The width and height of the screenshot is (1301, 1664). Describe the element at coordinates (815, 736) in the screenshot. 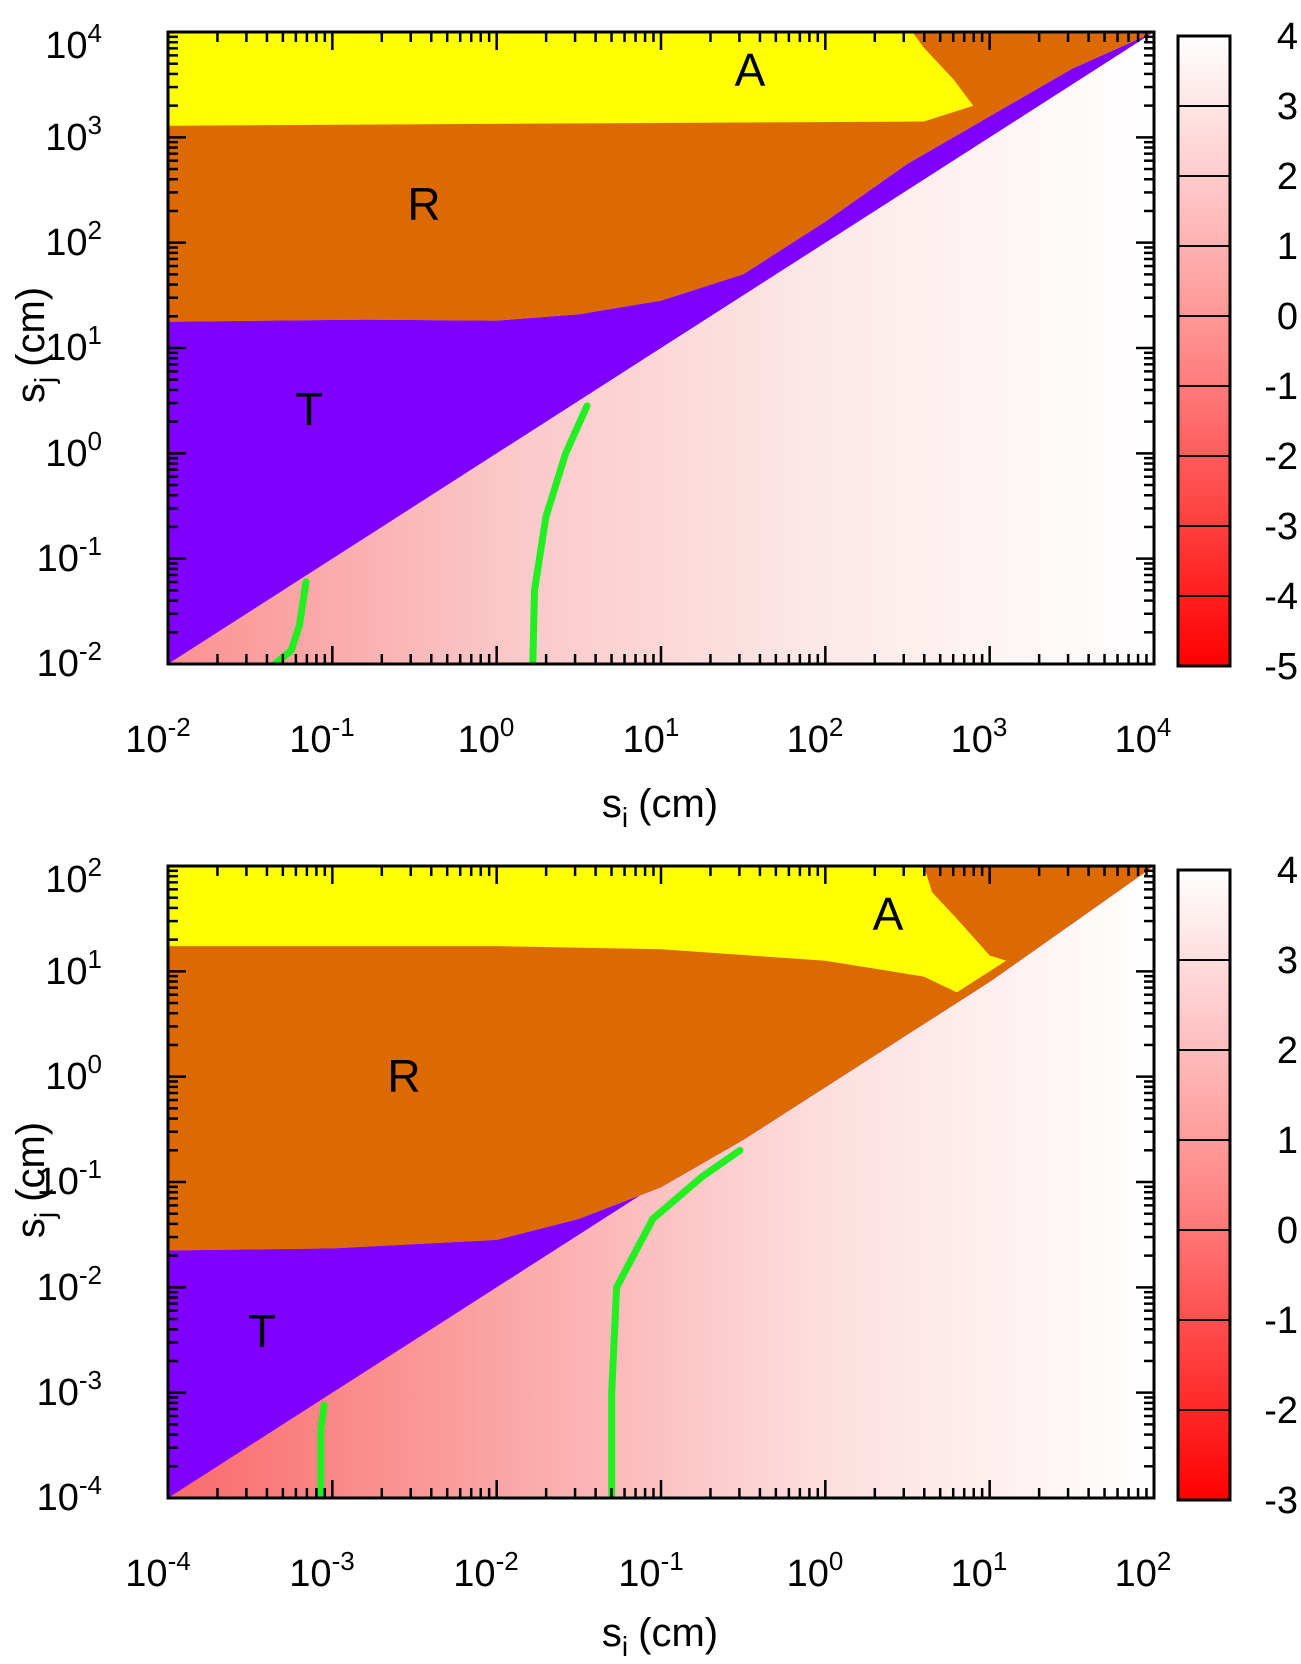

I see `x-tick-top-4: 10²` at that location.